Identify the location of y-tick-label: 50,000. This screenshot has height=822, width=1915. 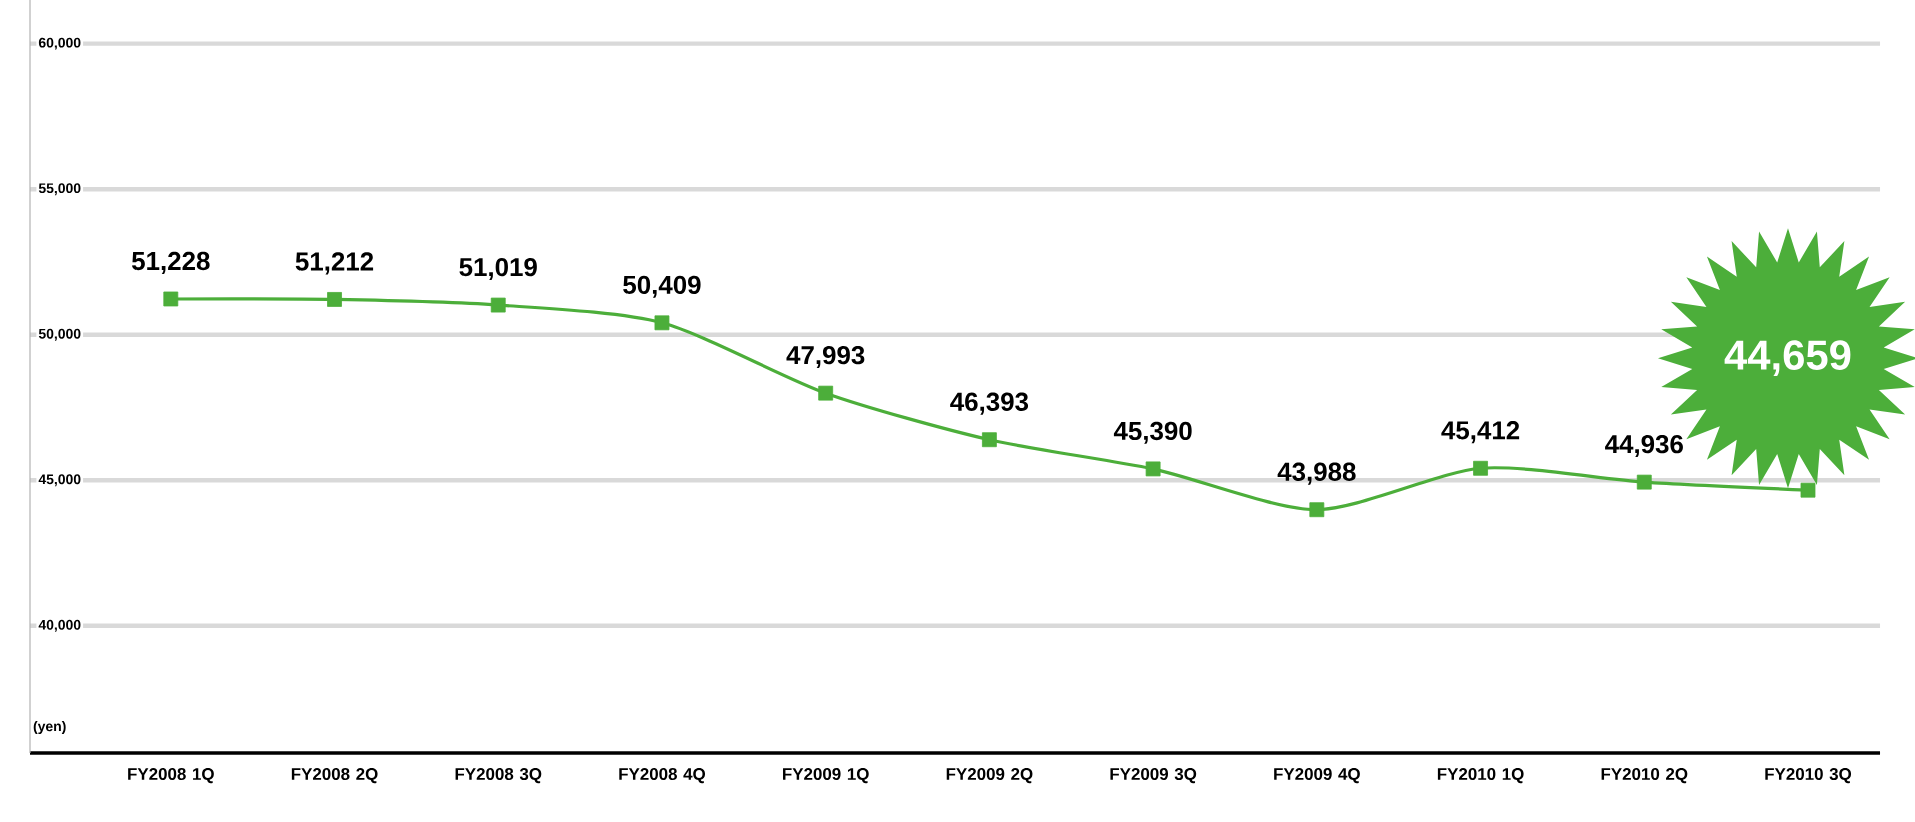
(59, 334).